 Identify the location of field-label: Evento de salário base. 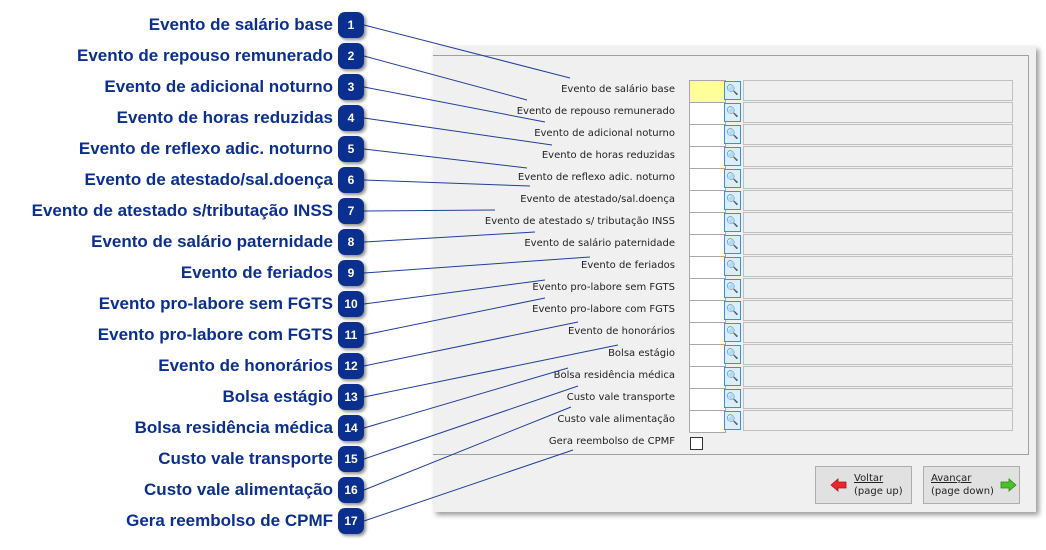
(618, 89).